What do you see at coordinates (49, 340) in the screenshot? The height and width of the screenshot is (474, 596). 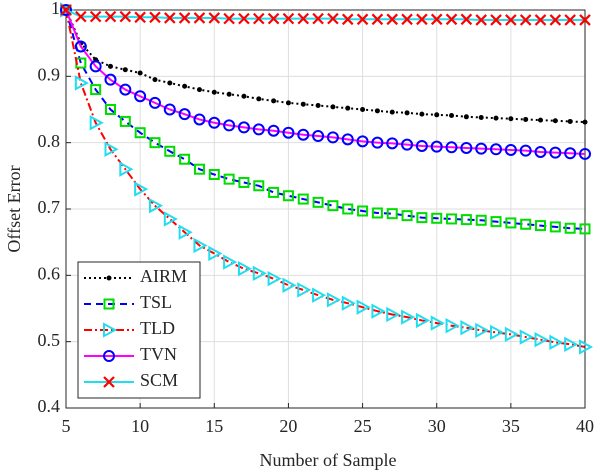 I see `y-tick-label: 0.5` at bounding box center [49, 340].